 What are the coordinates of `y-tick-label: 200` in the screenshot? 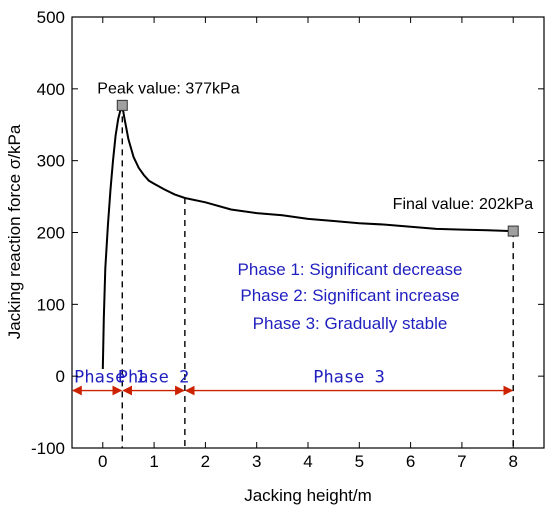 It's located at (51, 233).